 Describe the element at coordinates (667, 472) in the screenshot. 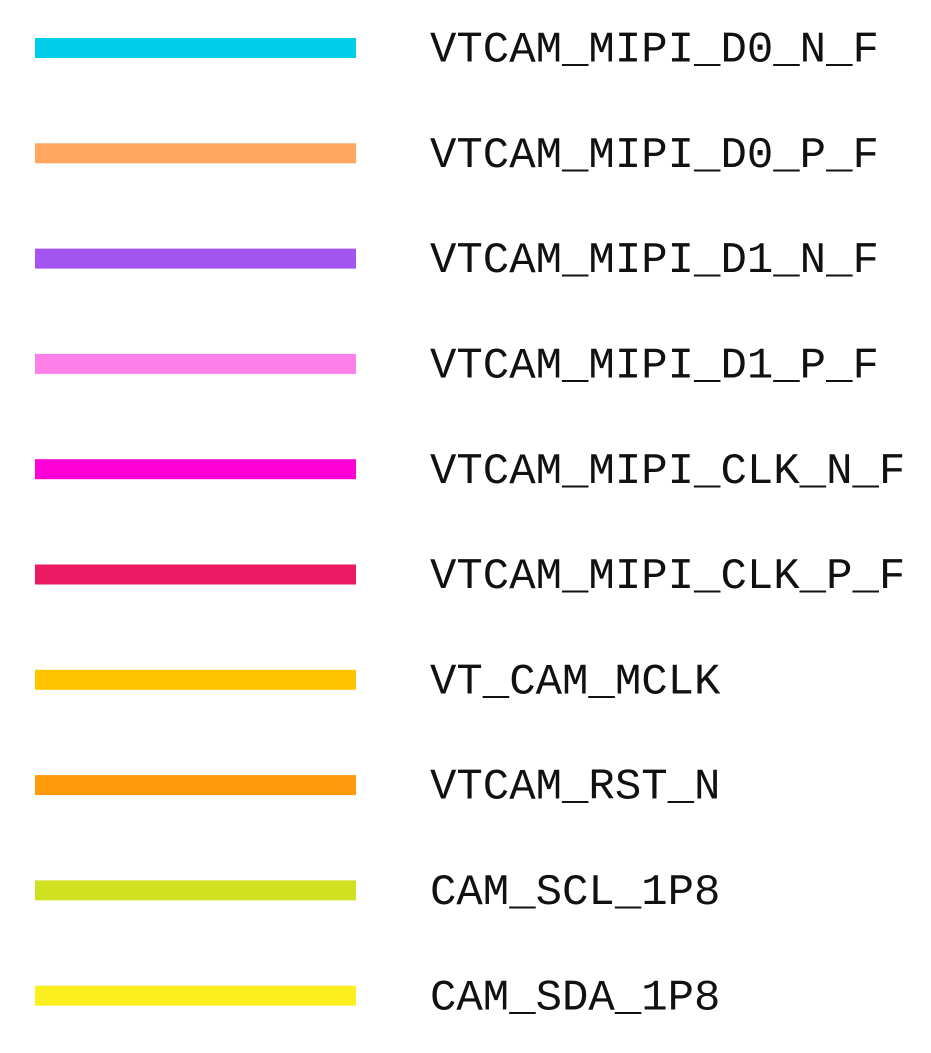

I see `legend-label: VTCAM_MIPI_CLK_N_F` at that location.